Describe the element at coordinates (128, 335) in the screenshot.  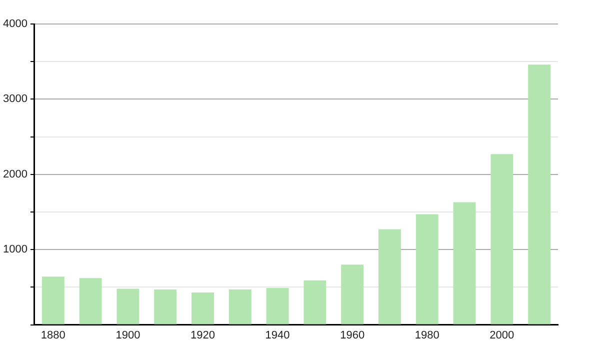
I see `x-tick-label: 1900` at that location.